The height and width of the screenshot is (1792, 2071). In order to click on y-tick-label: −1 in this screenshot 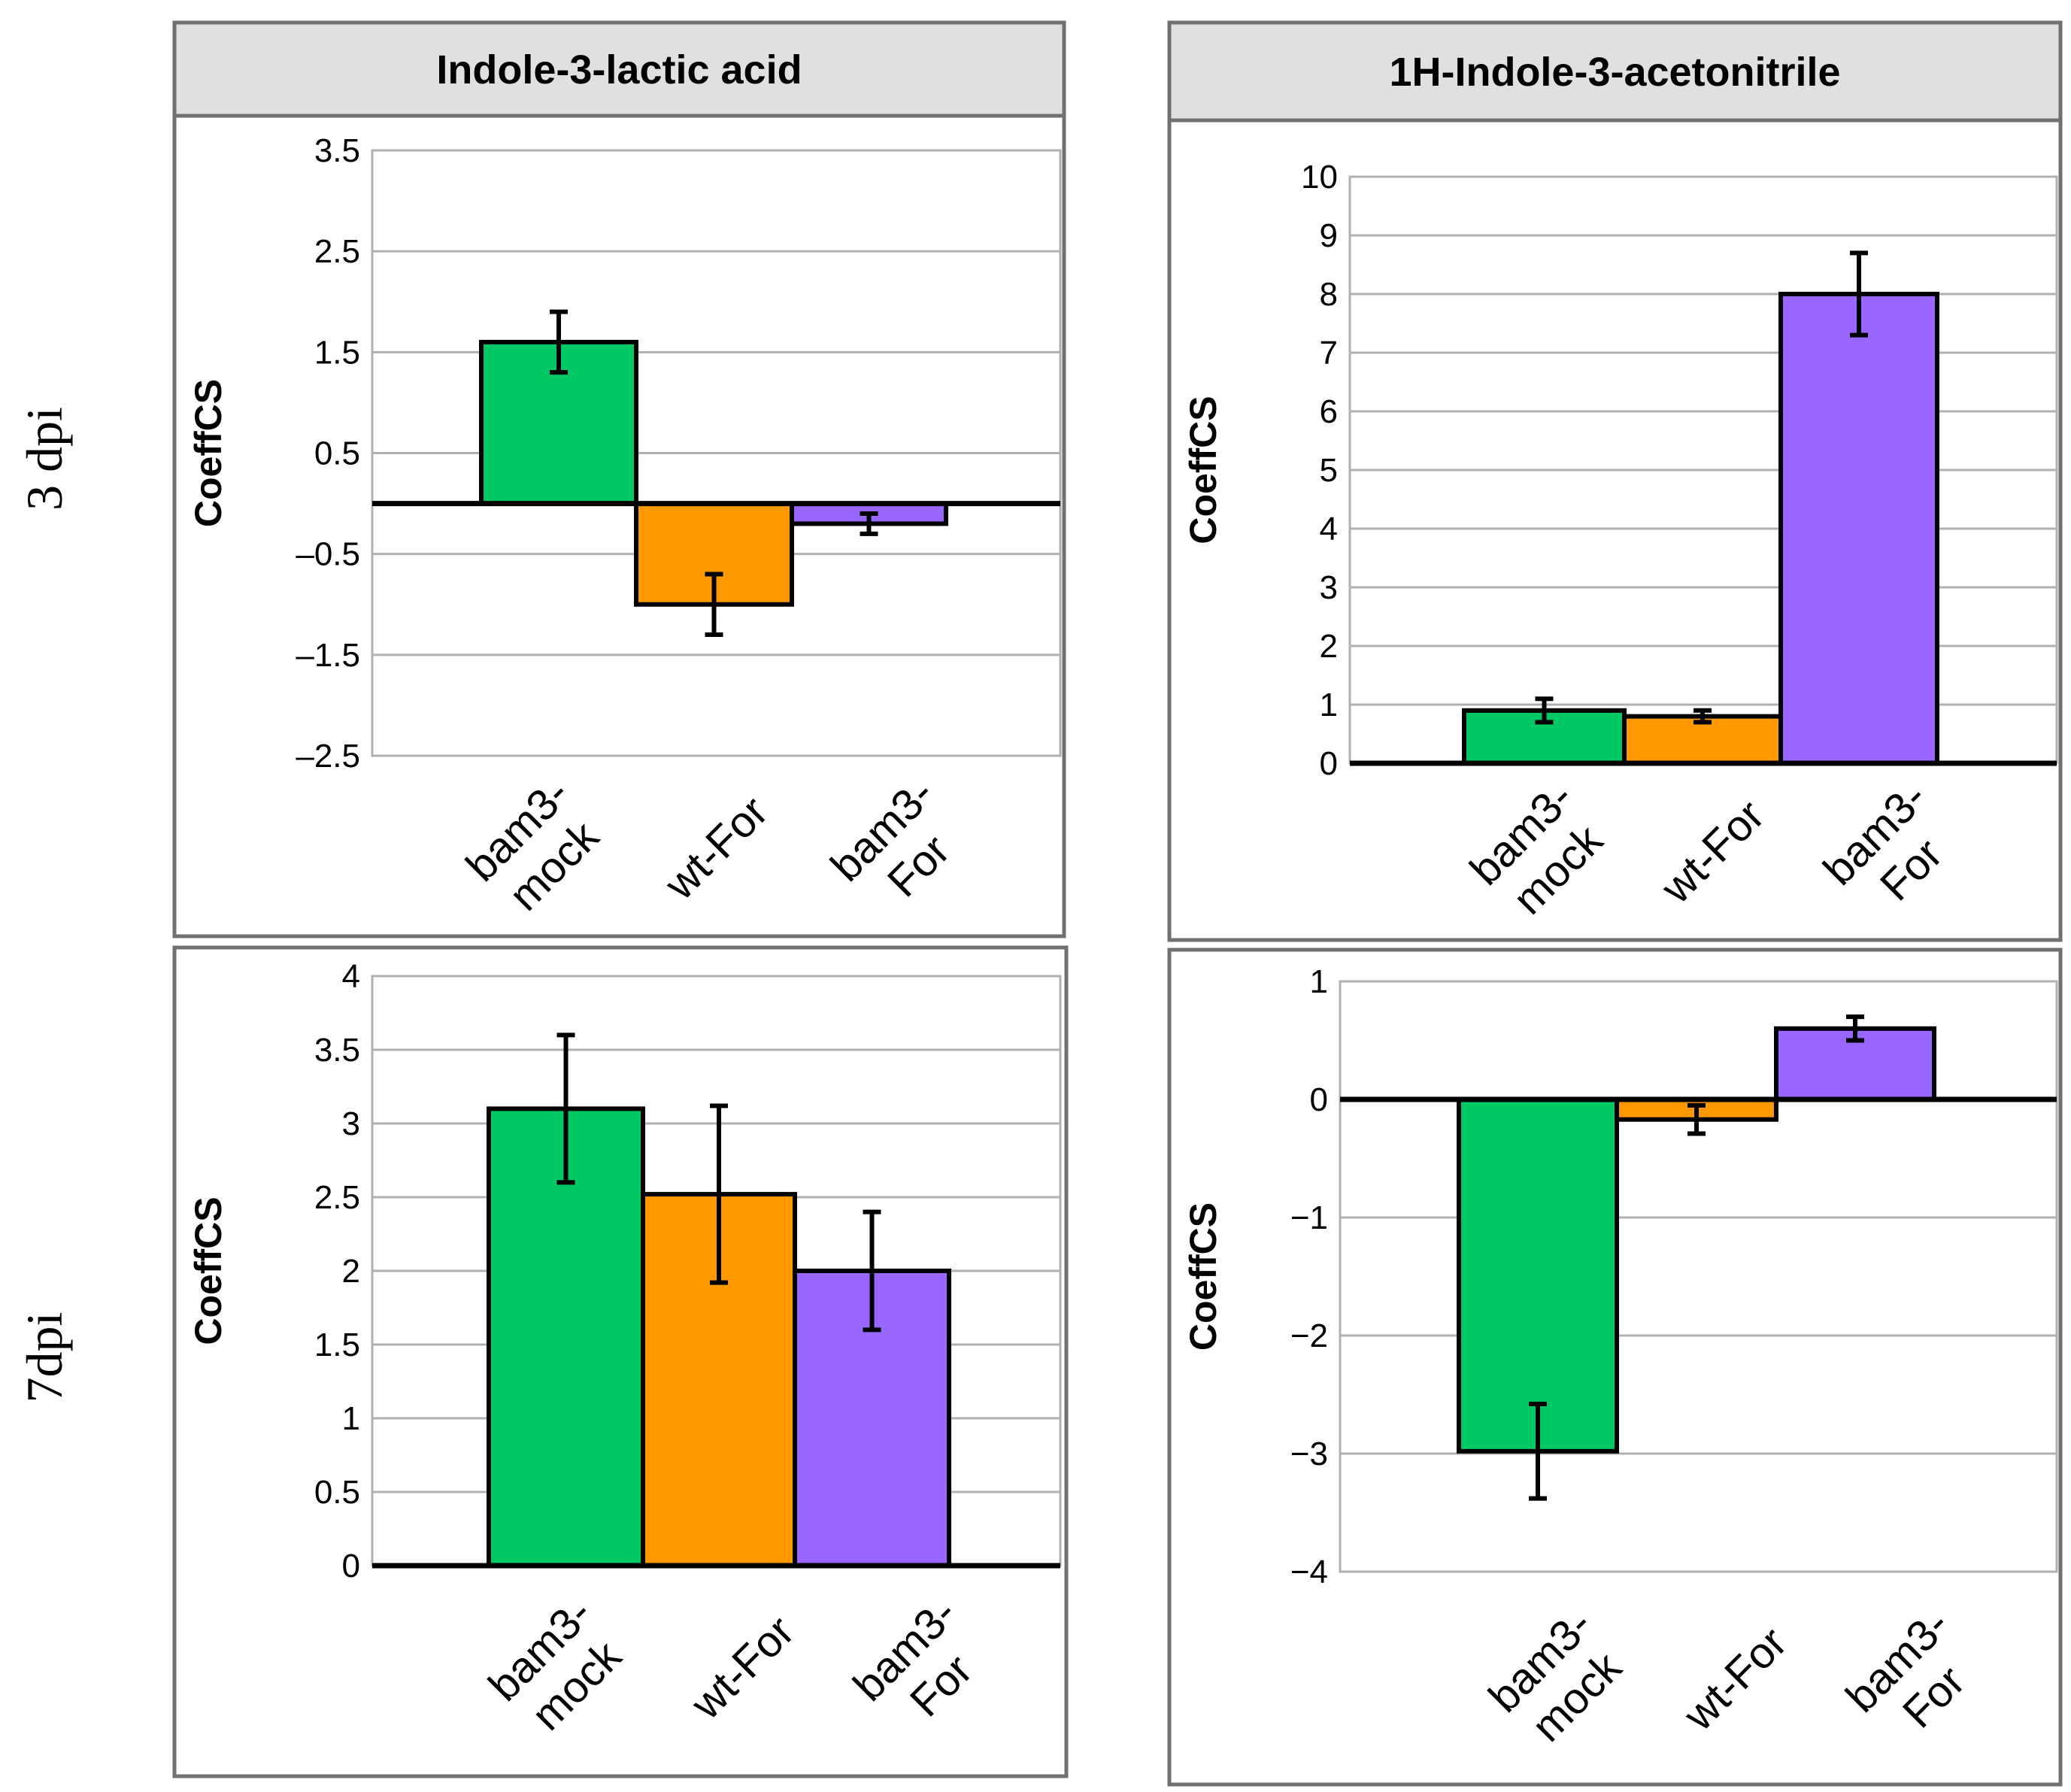, I will do `click(1309, 1218)`.